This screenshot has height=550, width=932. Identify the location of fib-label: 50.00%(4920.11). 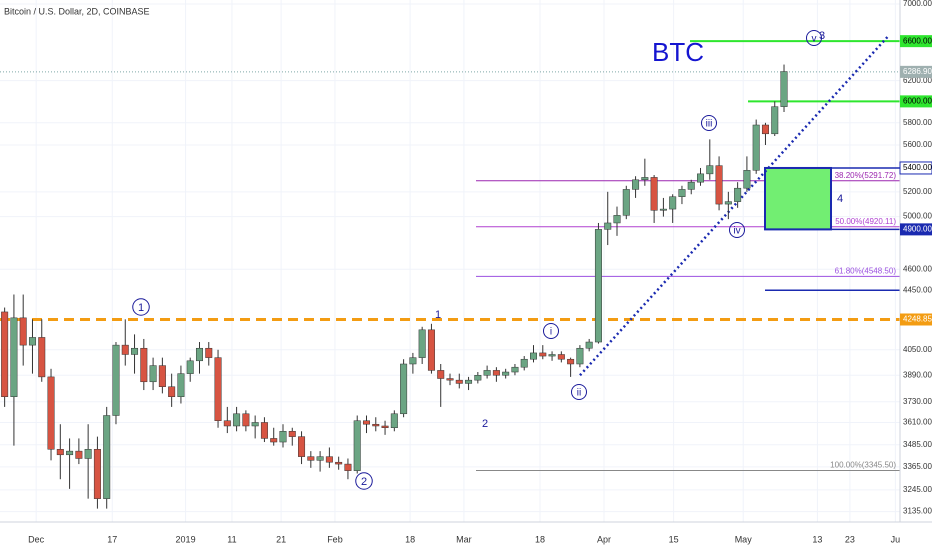
(865, 221).